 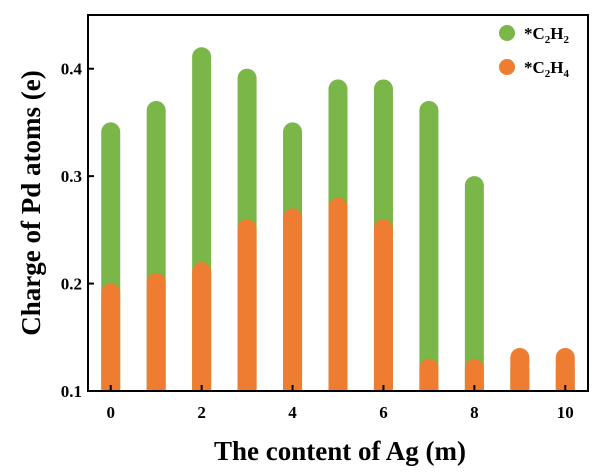 I want to click on x-tick-label: 8, so click(x=474, y=412).